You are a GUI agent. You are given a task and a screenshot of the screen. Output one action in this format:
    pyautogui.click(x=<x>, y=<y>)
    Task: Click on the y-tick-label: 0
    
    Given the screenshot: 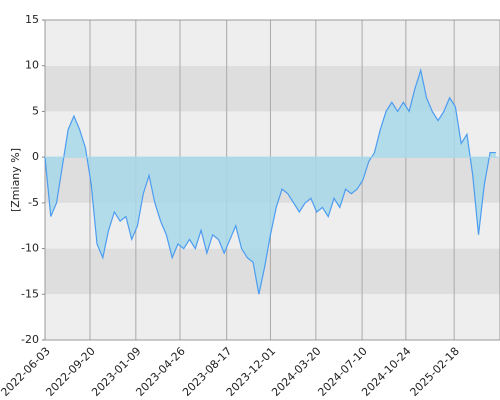 What is the action you would take?
    pyautogui.click(x=35, y=156)
    